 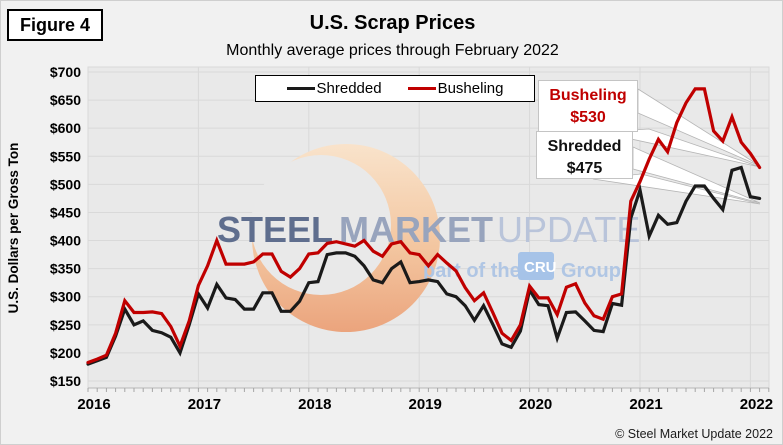 What do you see at coordinates (392, 23) in the screenshot?
I see `chart-title: U.S. Scrap Prices` at bounding box center [392, 23].